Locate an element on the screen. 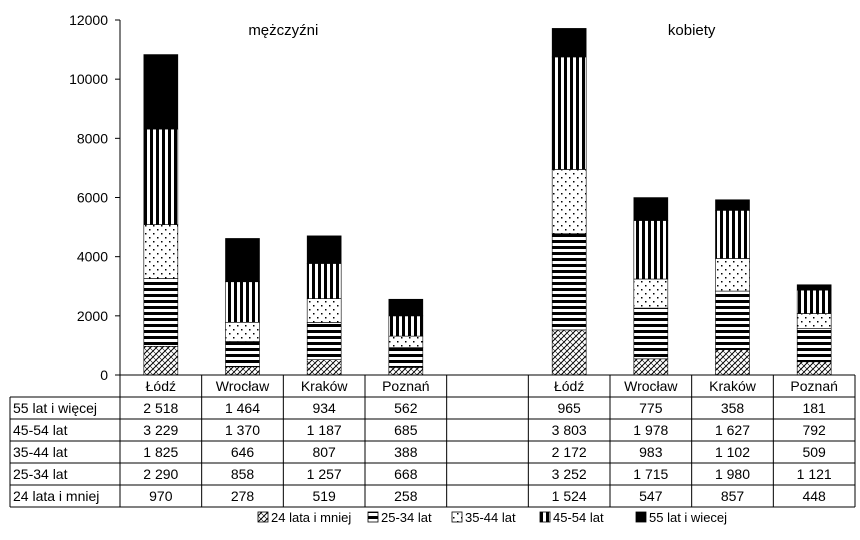 This screenshot has height=540, width=860. legend-label: 24 lata i mniej is located at coordinates (311, 517).